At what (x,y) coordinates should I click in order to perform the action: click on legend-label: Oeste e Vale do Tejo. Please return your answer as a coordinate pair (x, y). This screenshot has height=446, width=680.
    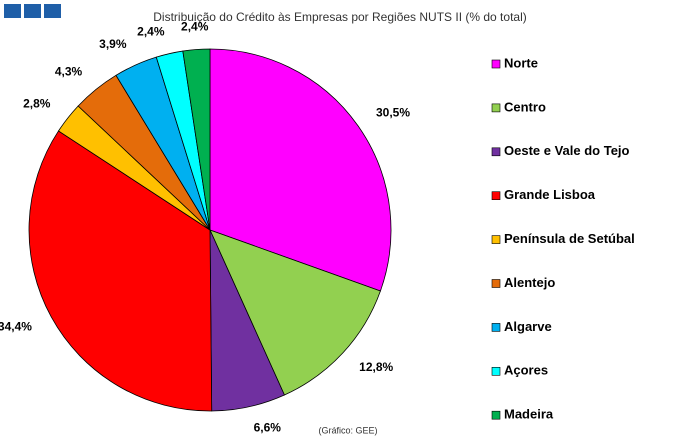
    Looking at the image, I should click on (567, 150).